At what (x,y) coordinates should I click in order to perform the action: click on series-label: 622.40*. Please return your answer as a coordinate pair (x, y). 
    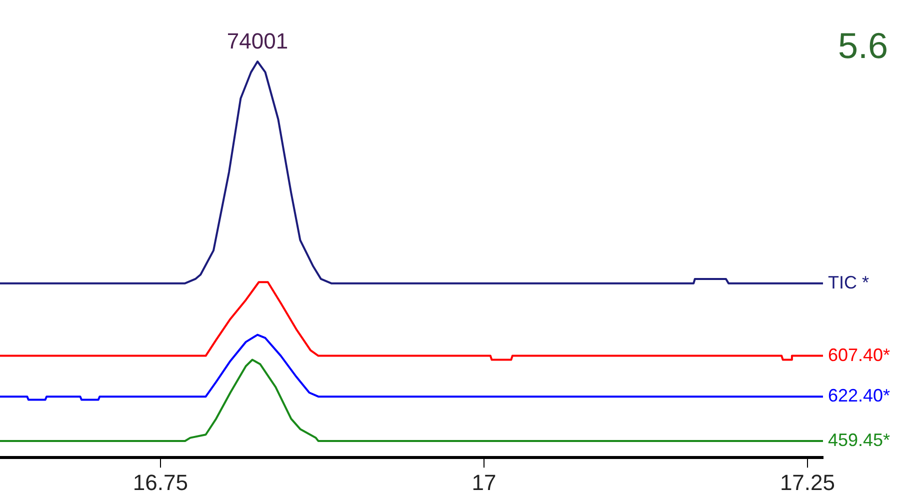
    Looking at the image, I should click on (859, 396).